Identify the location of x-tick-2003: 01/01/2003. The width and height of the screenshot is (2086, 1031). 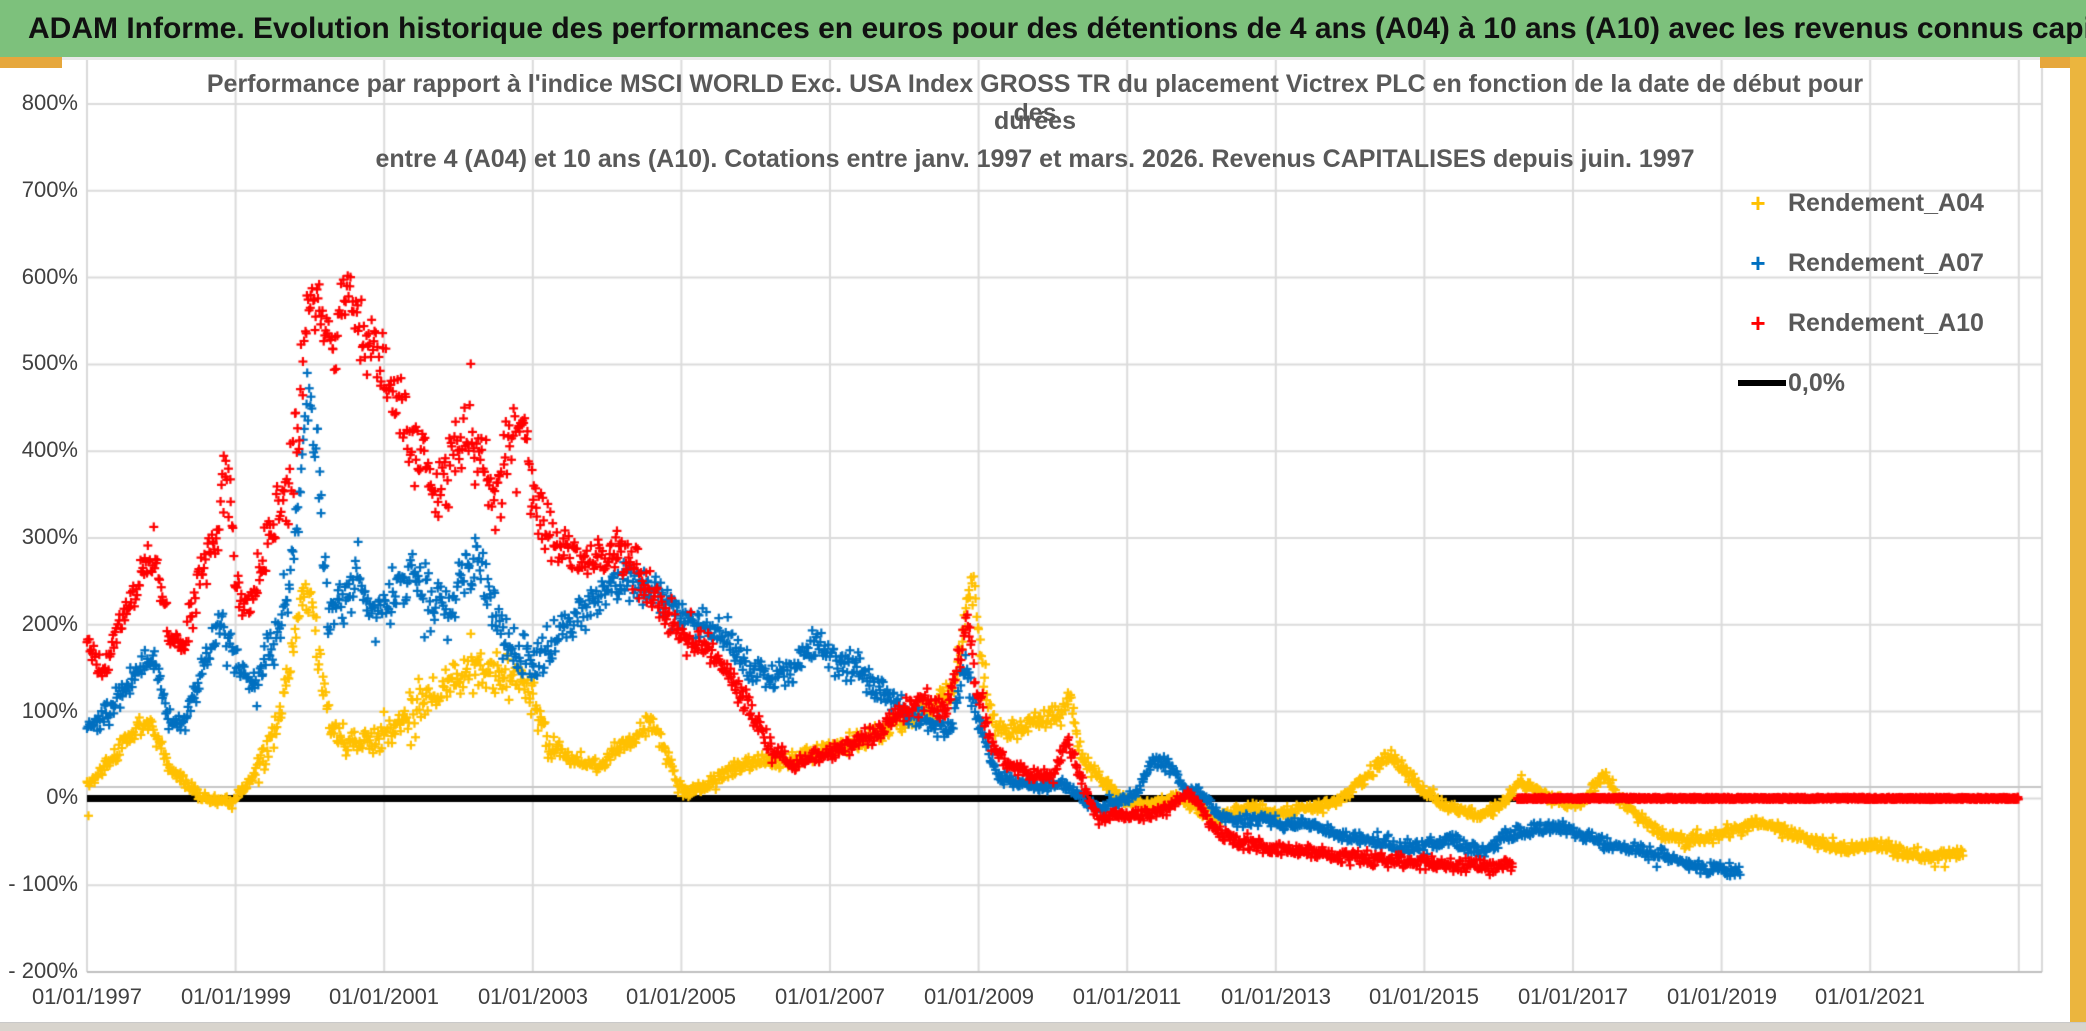
(533, 996).